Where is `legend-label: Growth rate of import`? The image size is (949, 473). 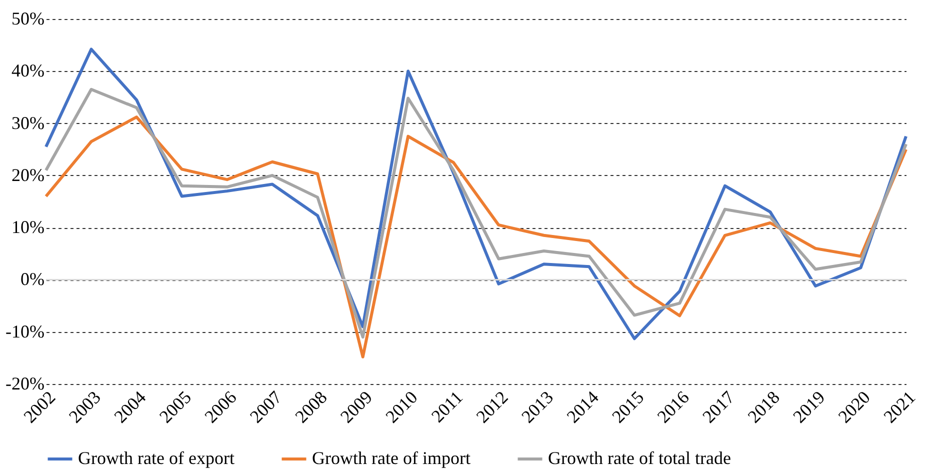 legend-label: Growth rate of import is located at coordinates (391, 458).